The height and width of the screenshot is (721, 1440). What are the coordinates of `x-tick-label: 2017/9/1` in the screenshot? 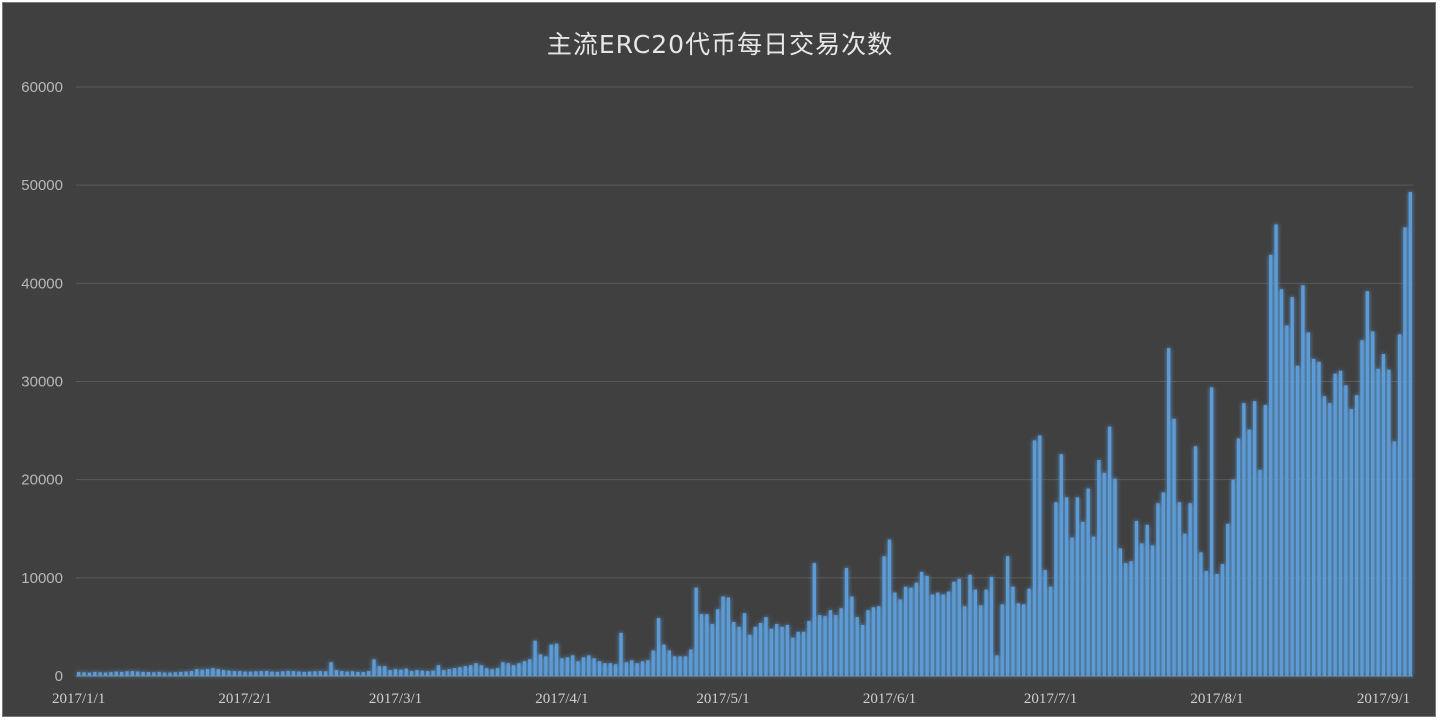 It's located at (1383, 699).